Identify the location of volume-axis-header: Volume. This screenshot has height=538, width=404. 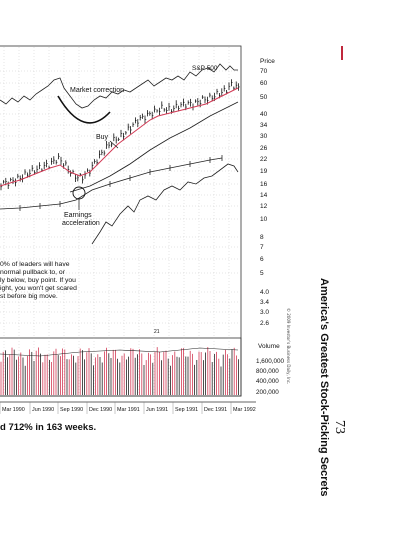
(269, 346).